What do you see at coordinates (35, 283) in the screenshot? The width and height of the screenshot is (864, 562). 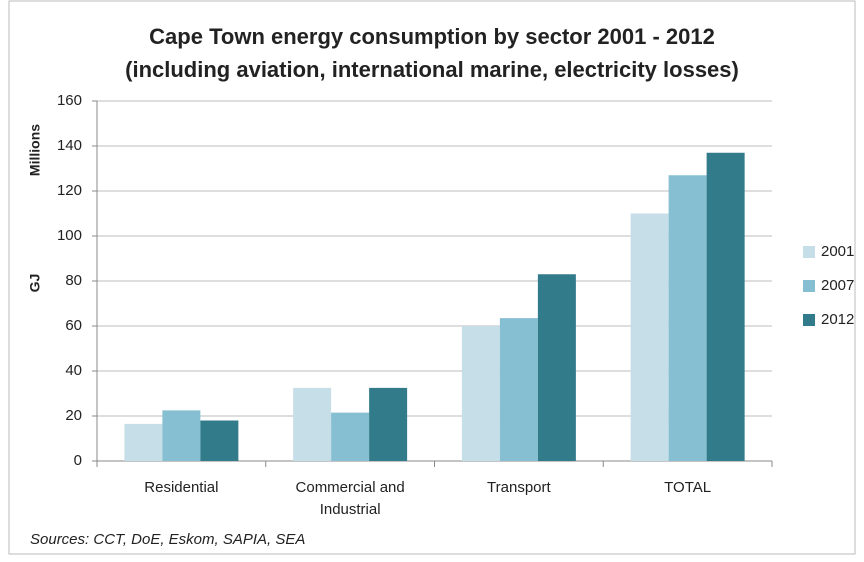 I see `y-axis-label: GJ` at bounding box center [35, 283].